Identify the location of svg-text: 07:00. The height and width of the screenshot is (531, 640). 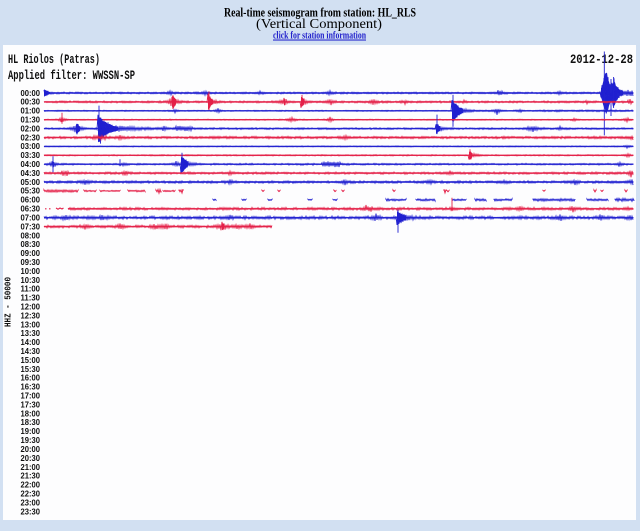
(31, 218).